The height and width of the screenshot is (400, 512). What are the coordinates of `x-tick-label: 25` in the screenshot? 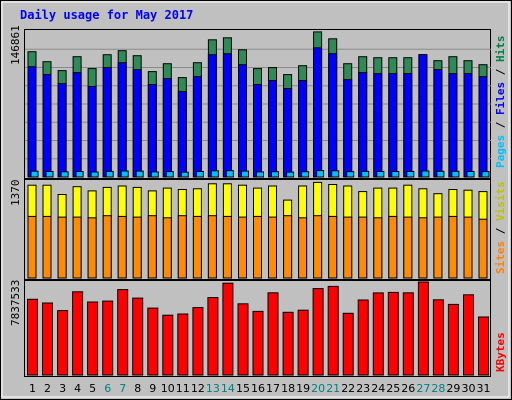 It's located at (393, 388).